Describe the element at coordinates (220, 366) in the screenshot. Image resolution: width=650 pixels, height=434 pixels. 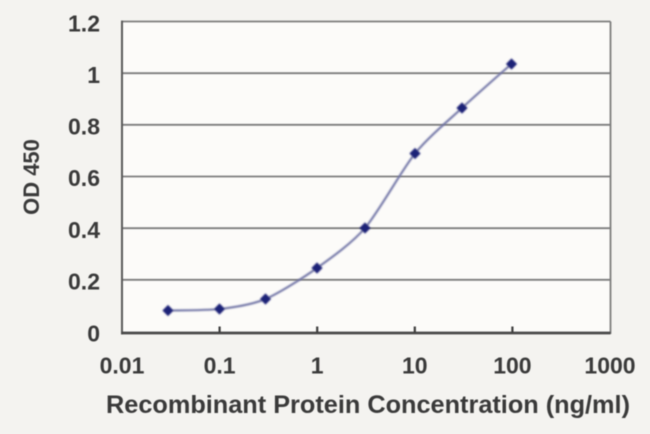
I see `svg-text: 0.1` at that location.